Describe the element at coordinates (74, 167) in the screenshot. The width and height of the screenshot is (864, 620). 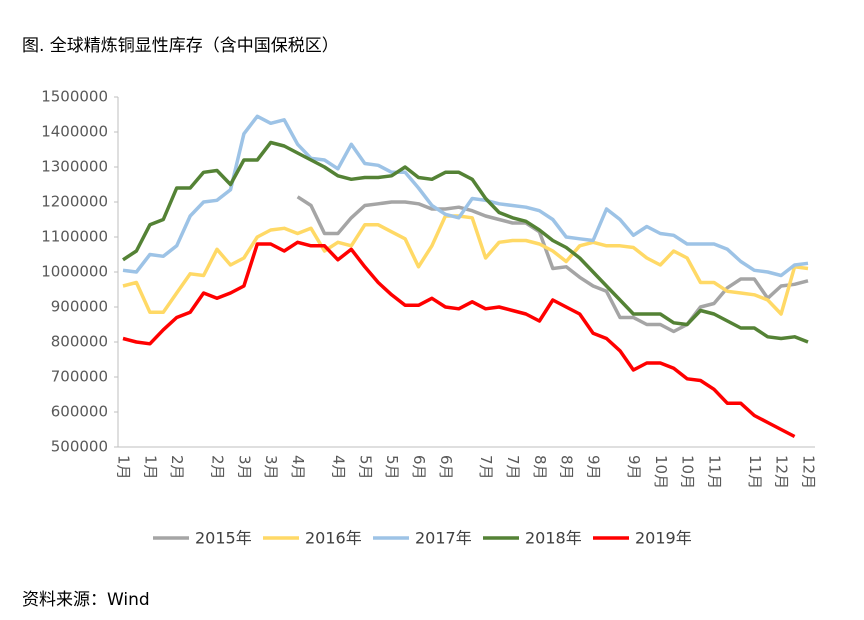
I see `y-tick-label: 1300000` at that location.